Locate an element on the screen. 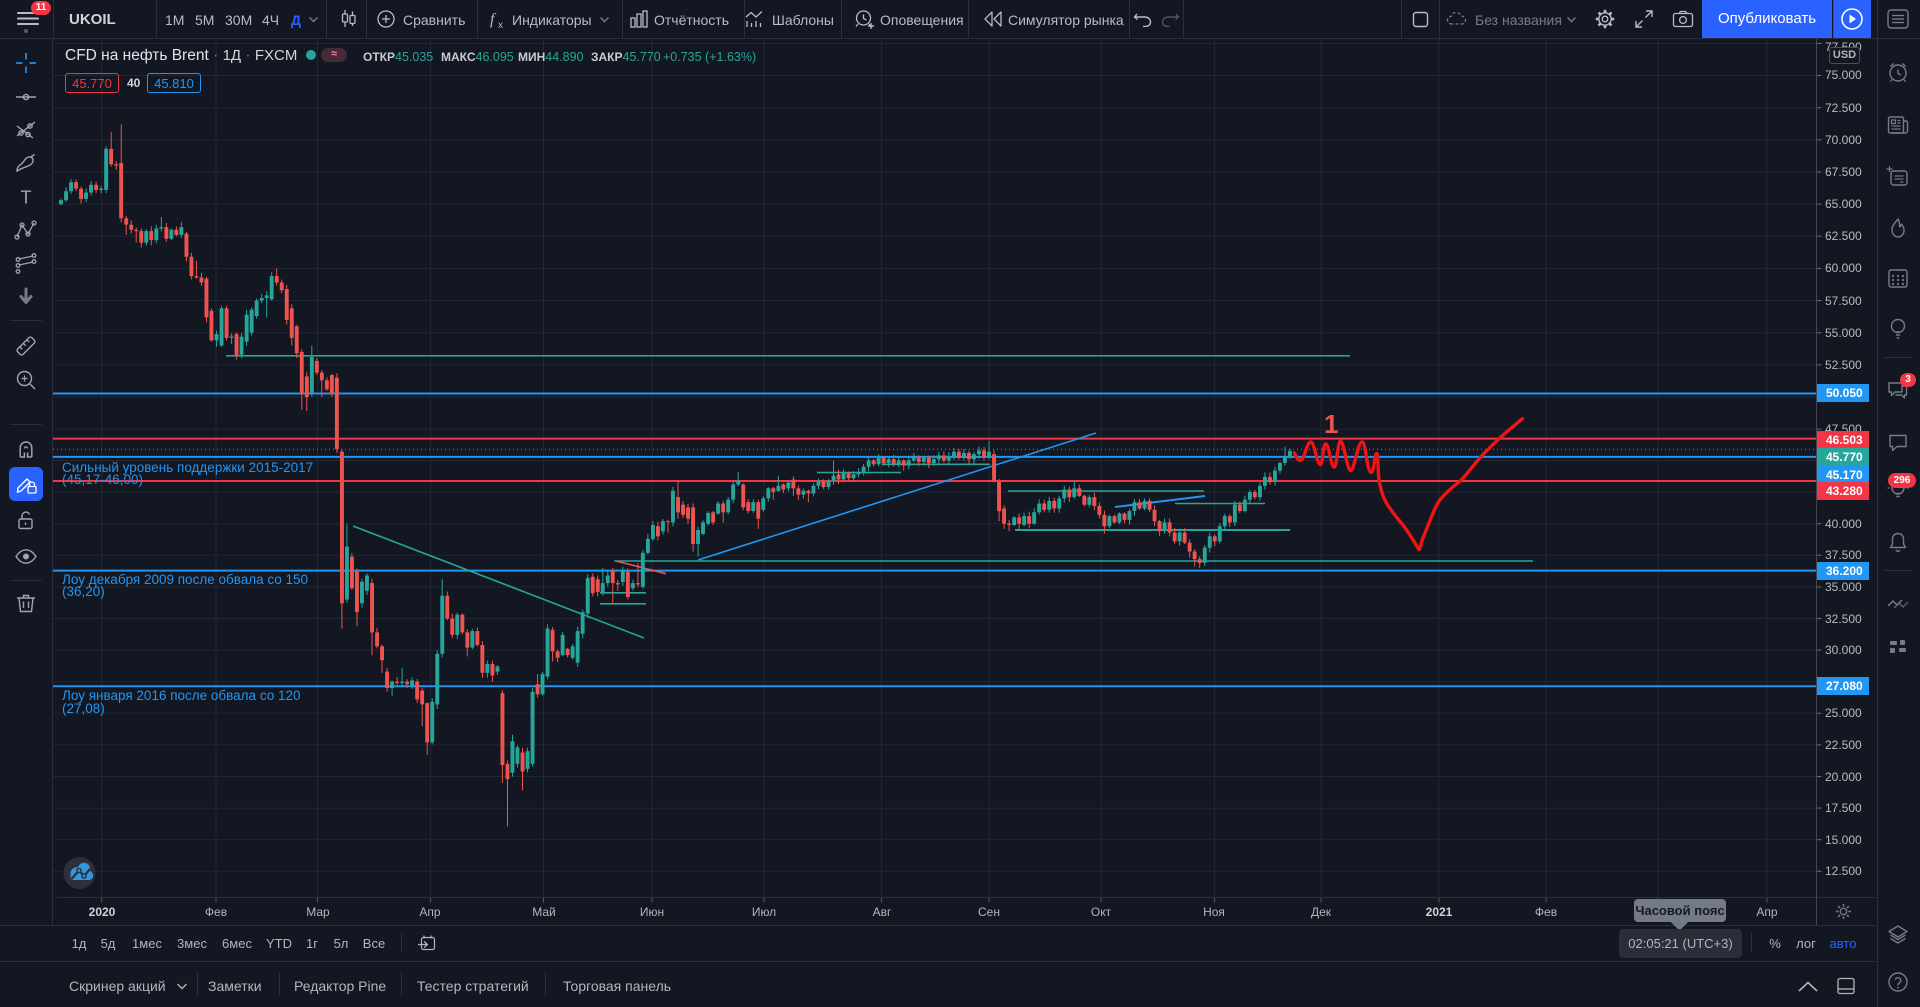 The image size is (1920, 1007). svg-text: T is located at coordinates (26, 198).